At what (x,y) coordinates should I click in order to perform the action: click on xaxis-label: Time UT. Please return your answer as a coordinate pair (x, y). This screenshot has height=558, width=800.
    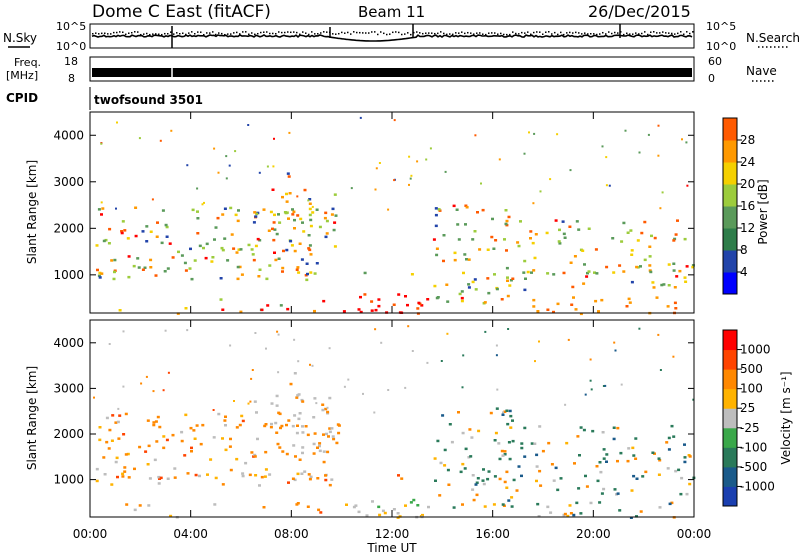
    Looking at the image, I should click on (391, 547).